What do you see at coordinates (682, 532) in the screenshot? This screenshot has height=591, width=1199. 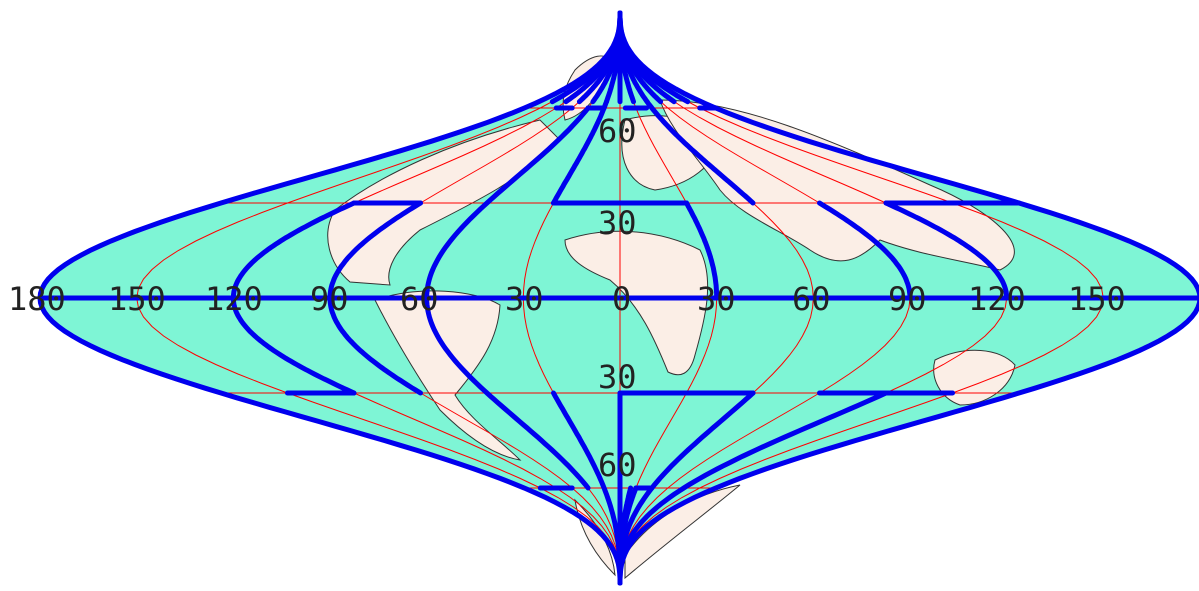 I see `landmass-antarctica-east` at bounding box center [682, 532].